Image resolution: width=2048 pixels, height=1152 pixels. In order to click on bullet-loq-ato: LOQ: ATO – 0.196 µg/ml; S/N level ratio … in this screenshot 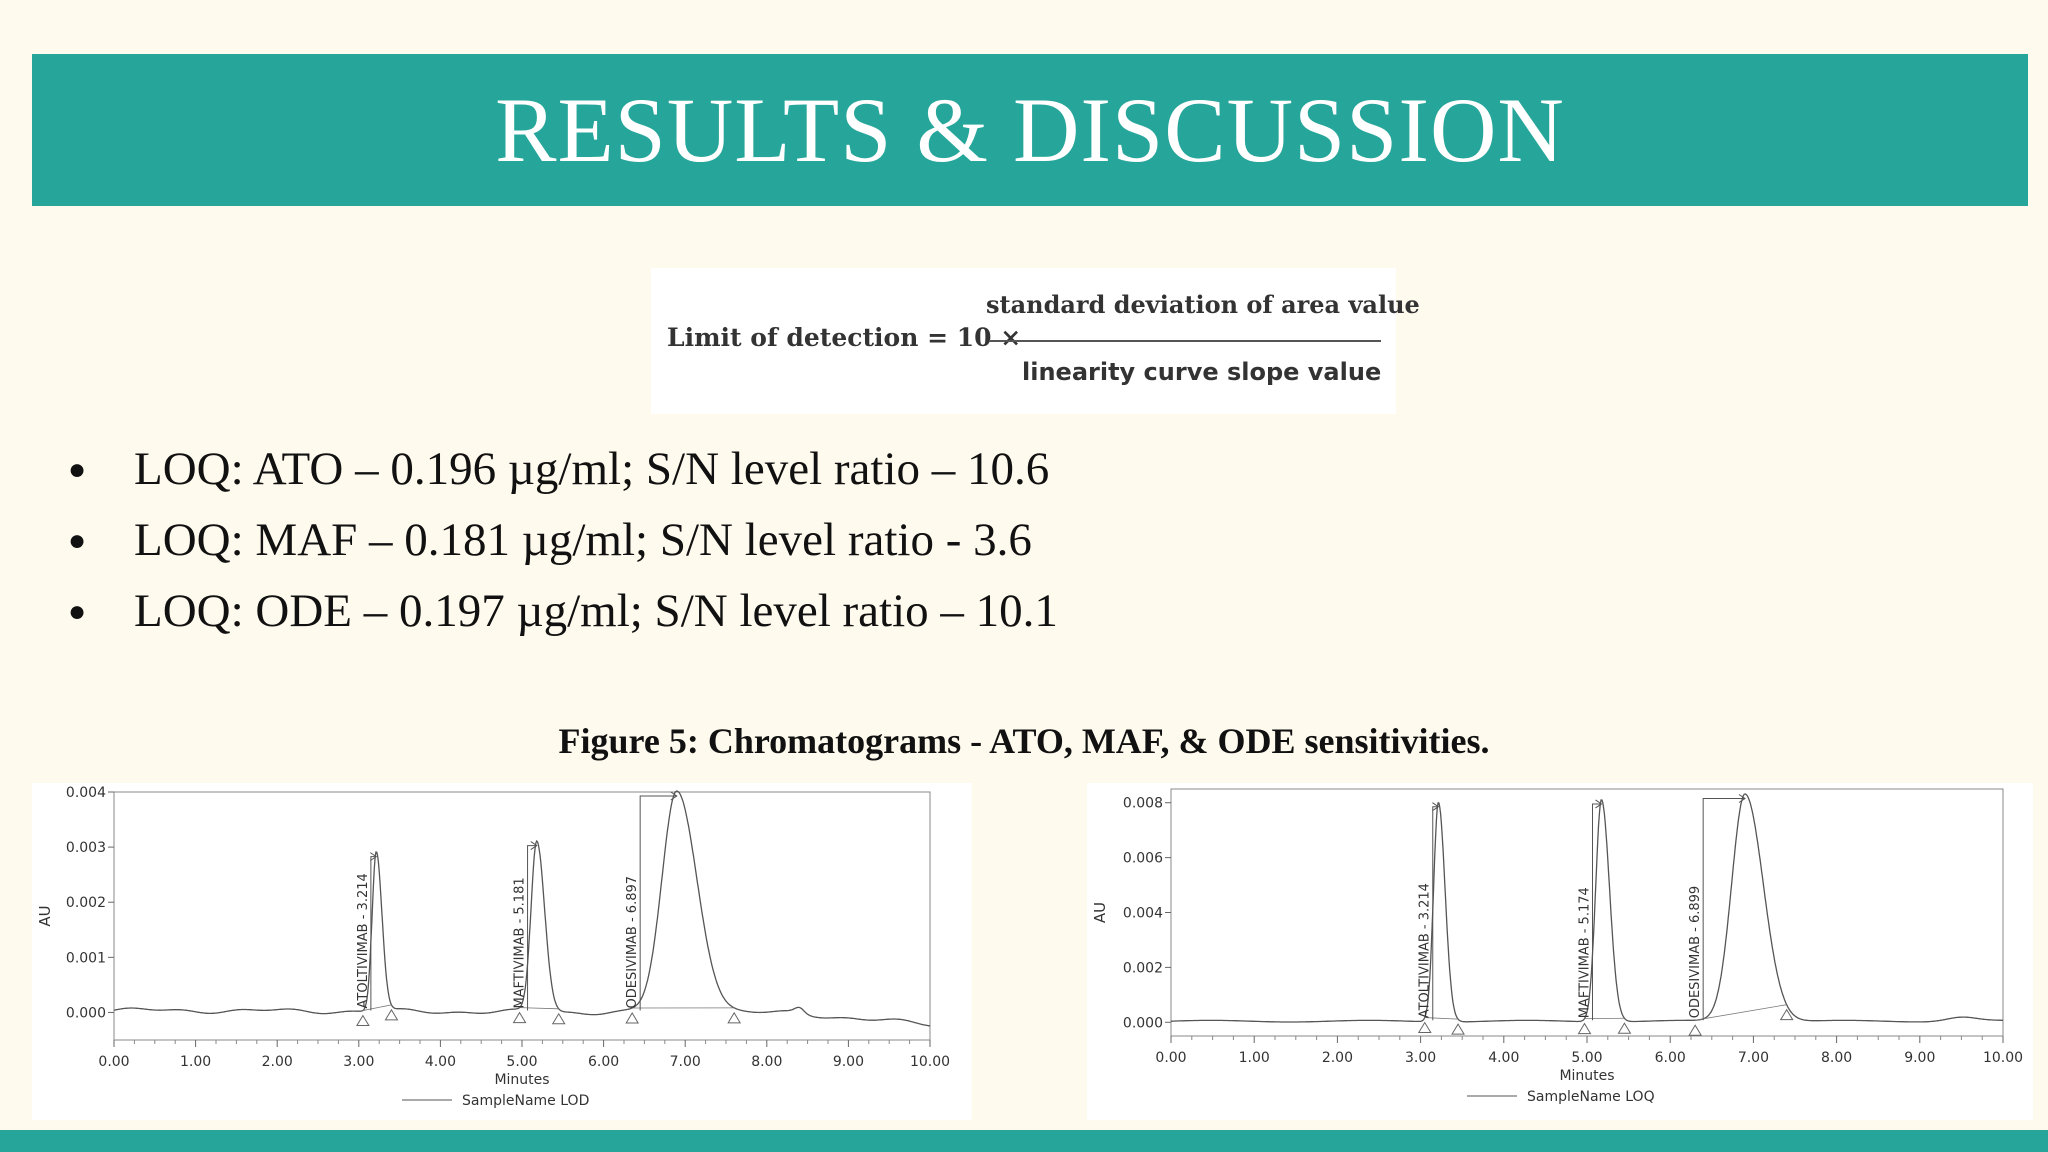, I will do `click(563, 469)`.